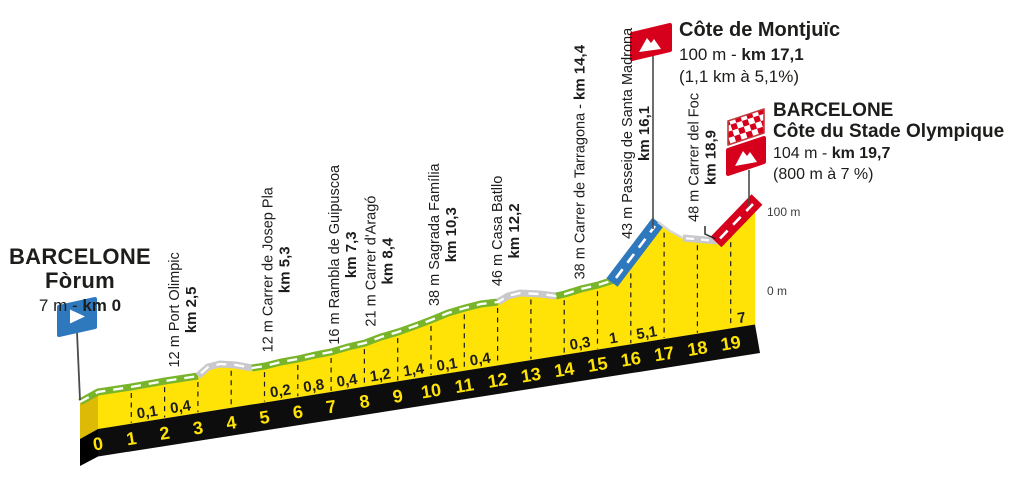  Describe the element at coordinates (580, 161) in the screenshot. I see `waypoint-7: 38 m Carrer de Tarragona - km 14,4` at that location.